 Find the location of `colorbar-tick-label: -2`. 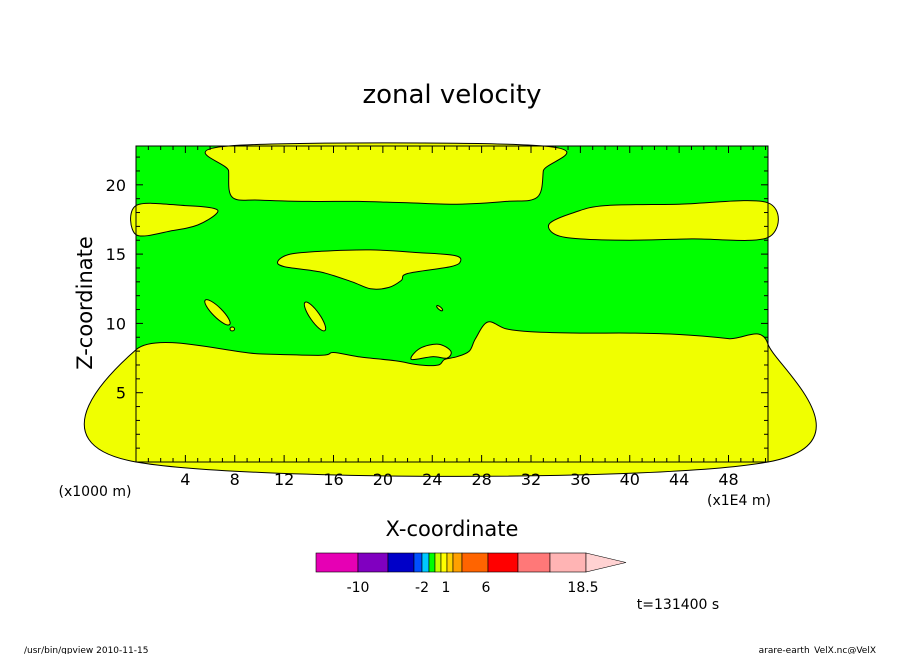

colorbar-tick-label: -2 is located at coordinates (422, 588).